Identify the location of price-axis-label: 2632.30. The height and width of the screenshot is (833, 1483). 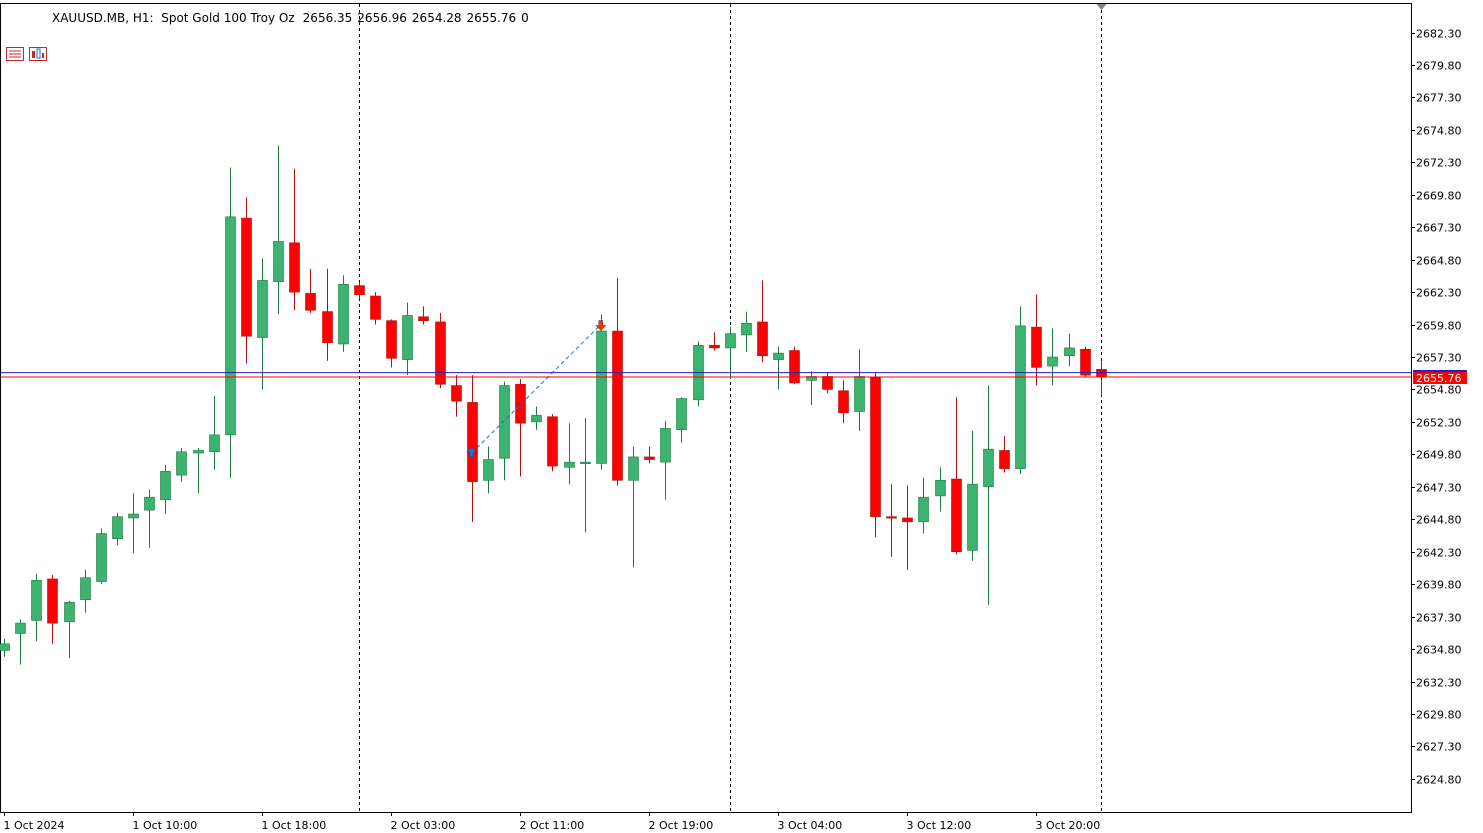
(1439, 683).